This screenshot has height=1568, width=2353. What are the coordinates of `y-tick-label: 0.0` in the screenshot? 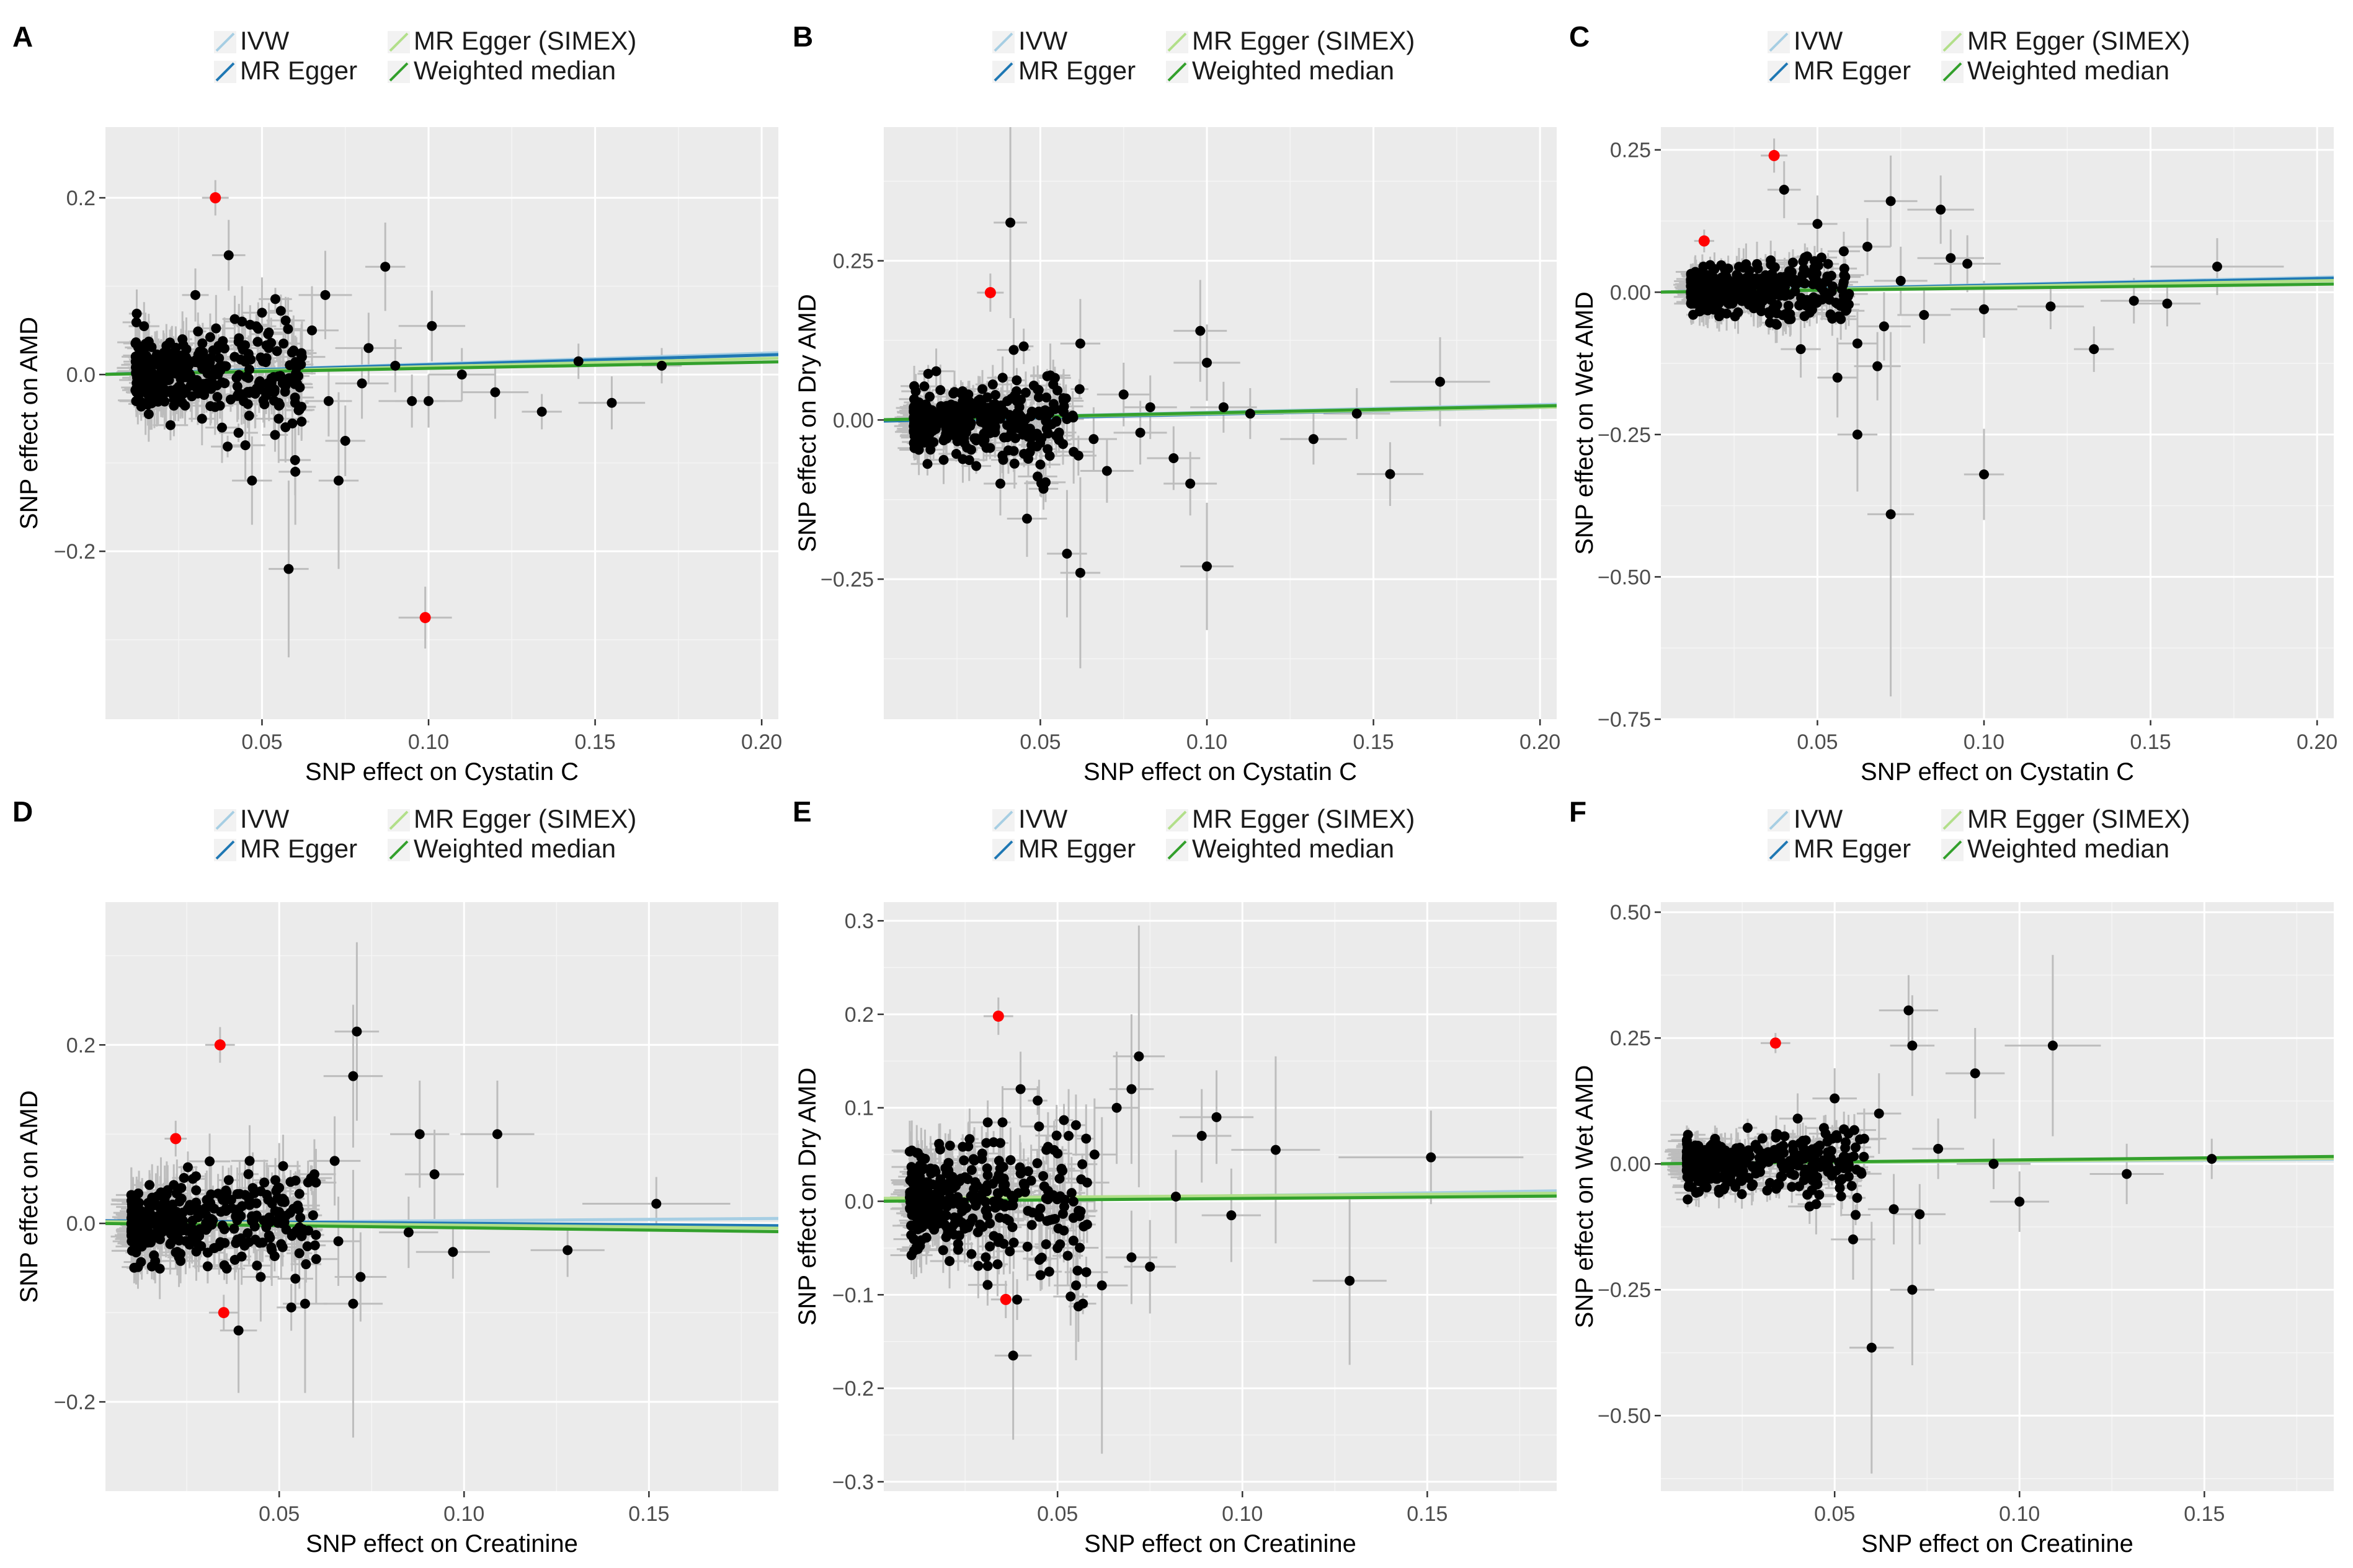 It's located at (859, 1202).